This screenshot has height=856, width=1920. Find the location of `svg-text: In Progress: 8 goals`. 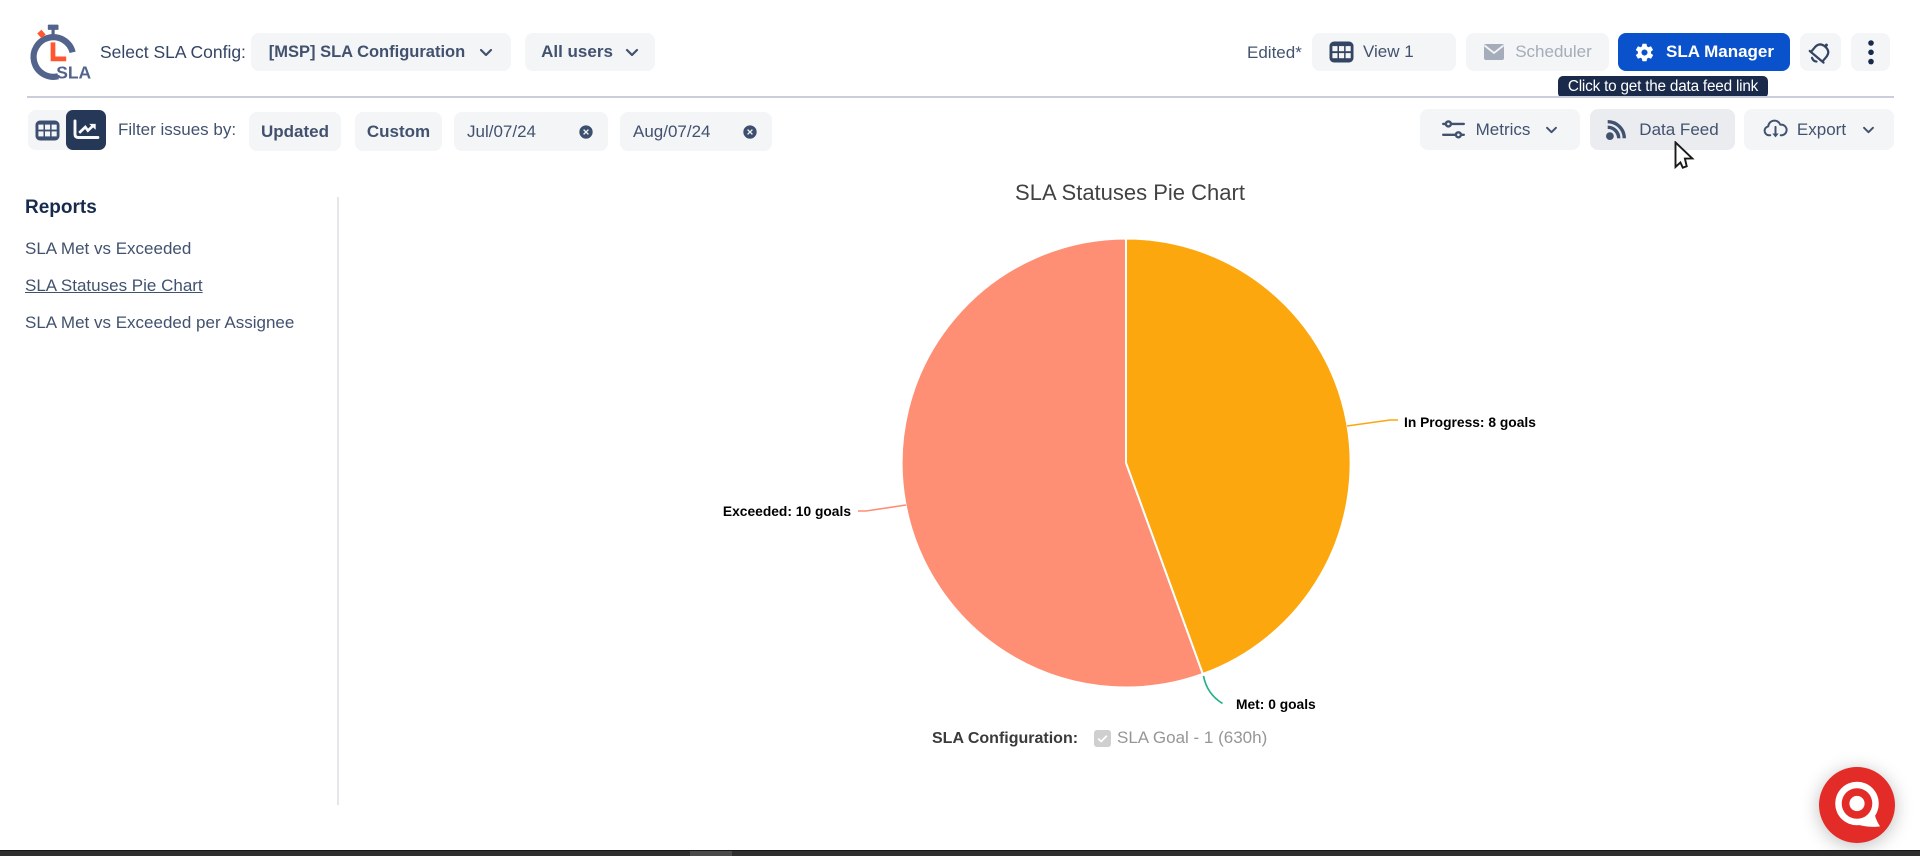

svg-text: In Progress: 8 goals is located at coordinates (1470, 422).